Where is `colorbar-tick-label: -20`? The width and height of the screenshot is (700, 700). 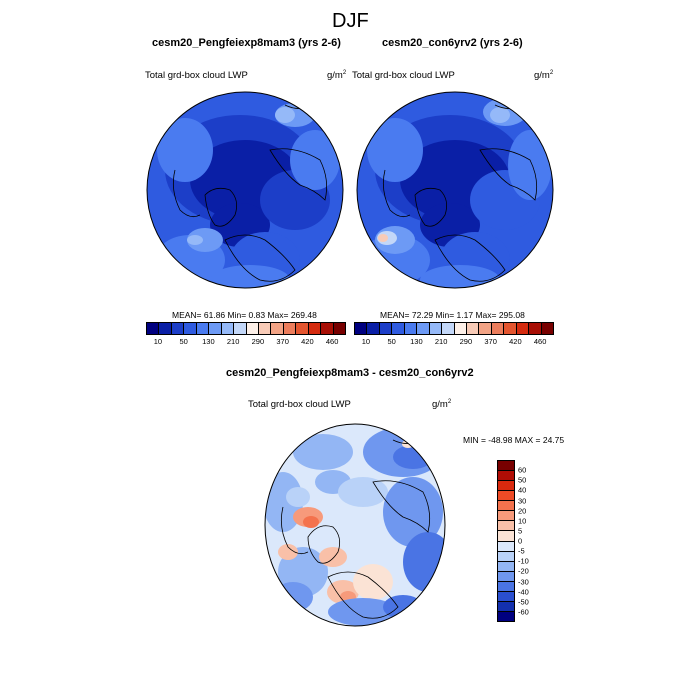 colorbar-tick-label: -20 is located at coordinates (523, 571).